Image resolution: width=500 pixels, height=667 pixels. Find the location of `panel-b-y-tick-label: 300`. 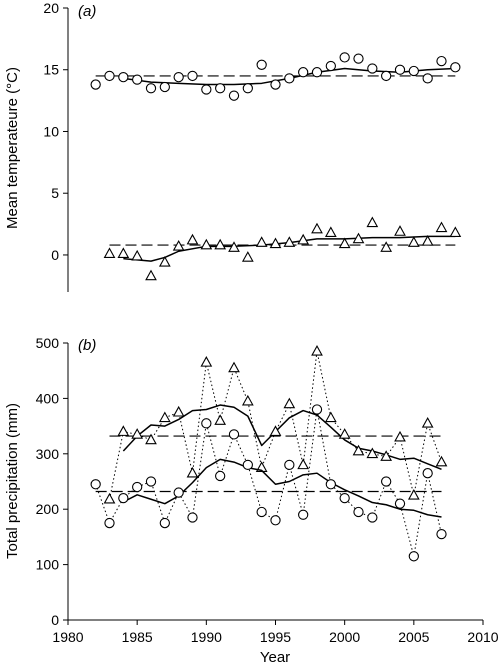

panel-b-y-tick-label: 300 is located at coordinates (48, 454).